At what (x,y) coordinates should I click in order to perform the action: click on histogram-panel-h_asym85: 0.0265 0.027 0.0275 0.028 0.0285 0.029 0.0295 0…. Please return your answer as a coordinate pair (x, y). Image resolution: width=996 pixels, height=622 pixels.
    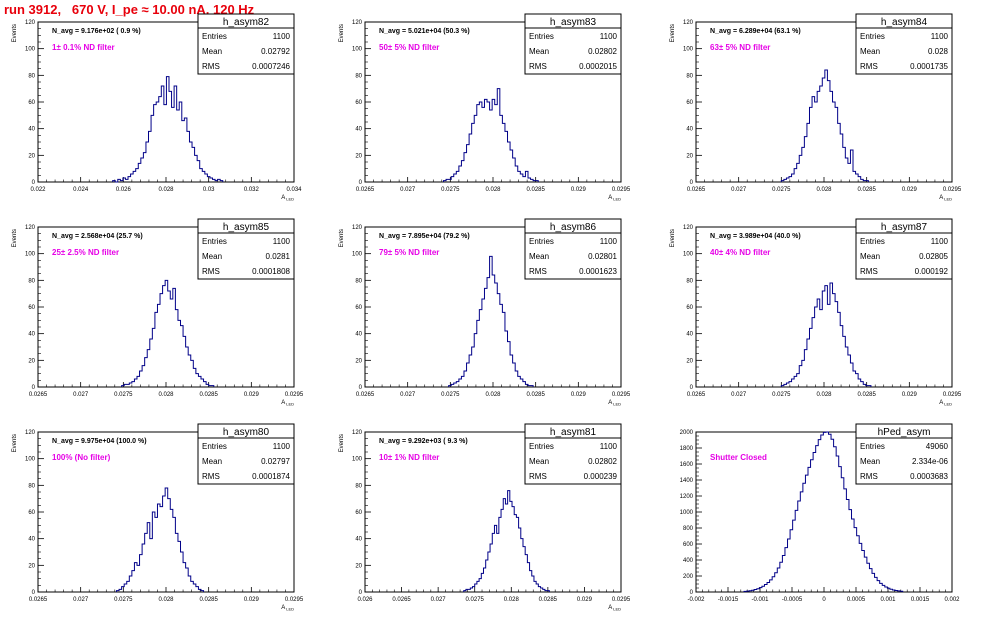
    Looking at the image, I should click on (158, 312).